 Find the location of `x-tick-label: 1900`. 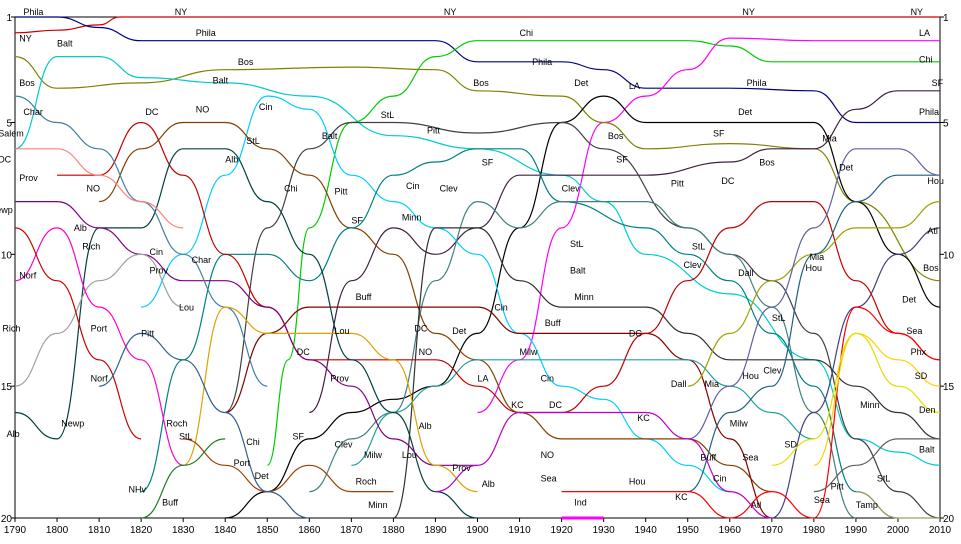

x-tick-label: 1900 is located at coordinates (477, 530).